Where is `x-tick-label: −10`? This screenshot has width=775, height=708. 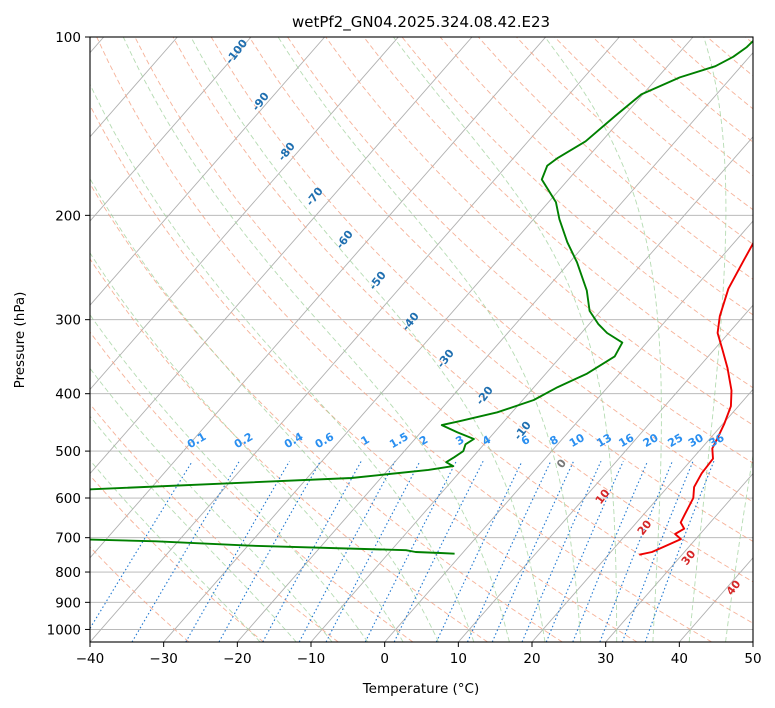 x-tick-label: −10 is located at coordinates (311, 659).